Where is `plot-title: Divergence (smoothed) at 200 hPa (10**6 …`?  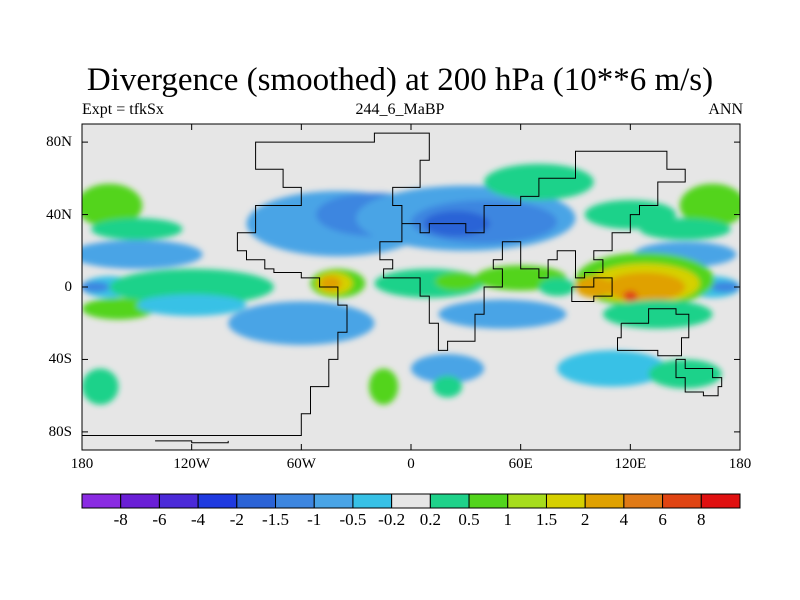
plot-title: Divergence (smoothed) at 200 hPa (10**6 … is located at coordinates (400, 80).